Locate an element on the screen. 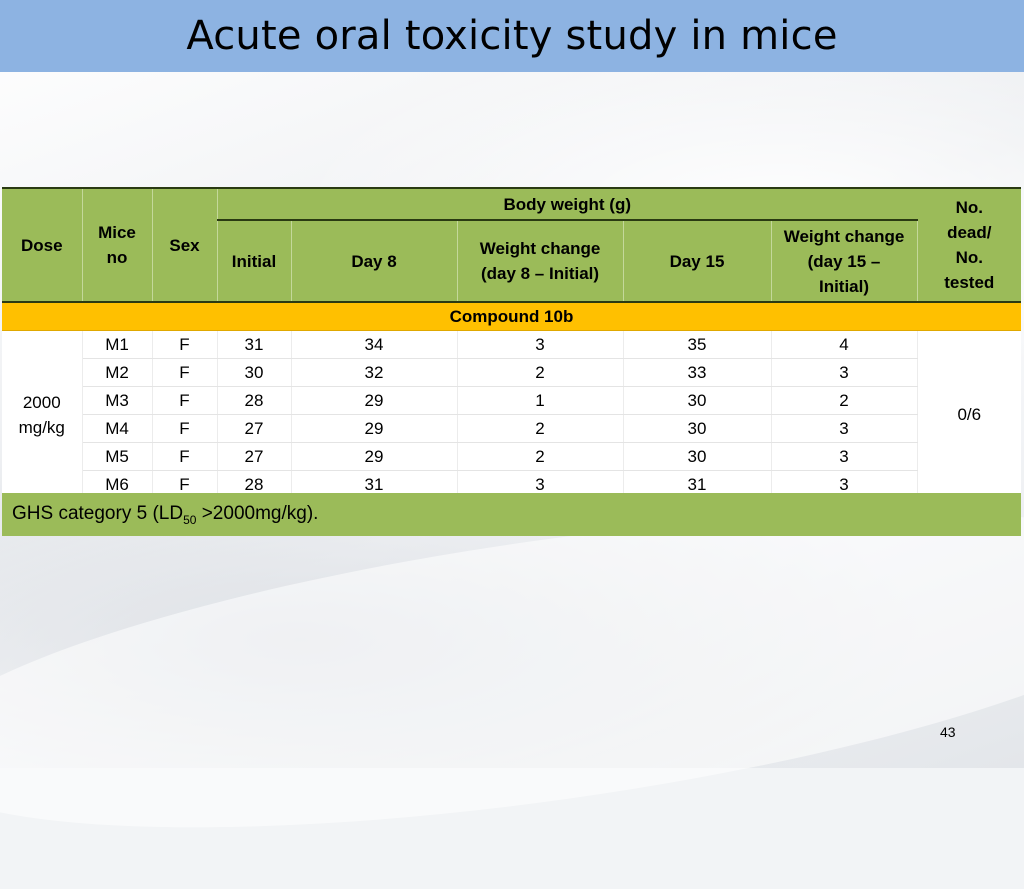 The width and height of the screenshot is (1024, 889). ghs-category-text: GHS category 5 (LD50 >2000mg/kg). is located at coordinates (160, 515).